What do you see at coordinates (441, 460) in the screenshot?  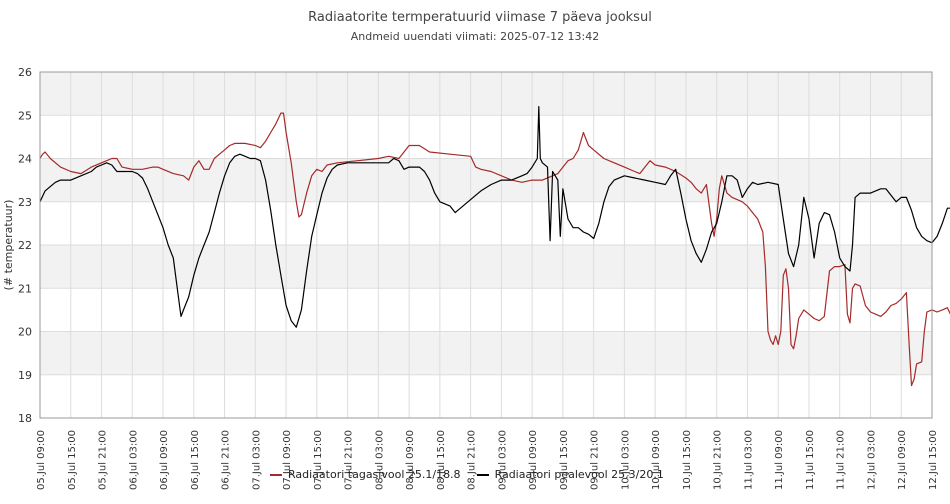 I see `x-tick-label: 08.Jul 15:00` at bounding box center [441, 460].